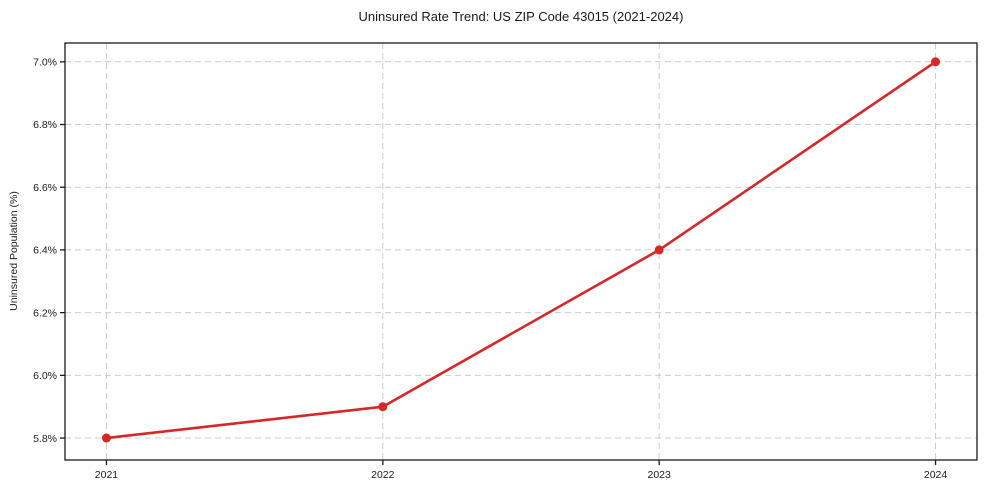 This screenshot has width=989, height=490. What do you see at coordinates (45, 376) in the screenshot?
I see `y-tick-label: 6.0%` at bounding box center [45, 376].